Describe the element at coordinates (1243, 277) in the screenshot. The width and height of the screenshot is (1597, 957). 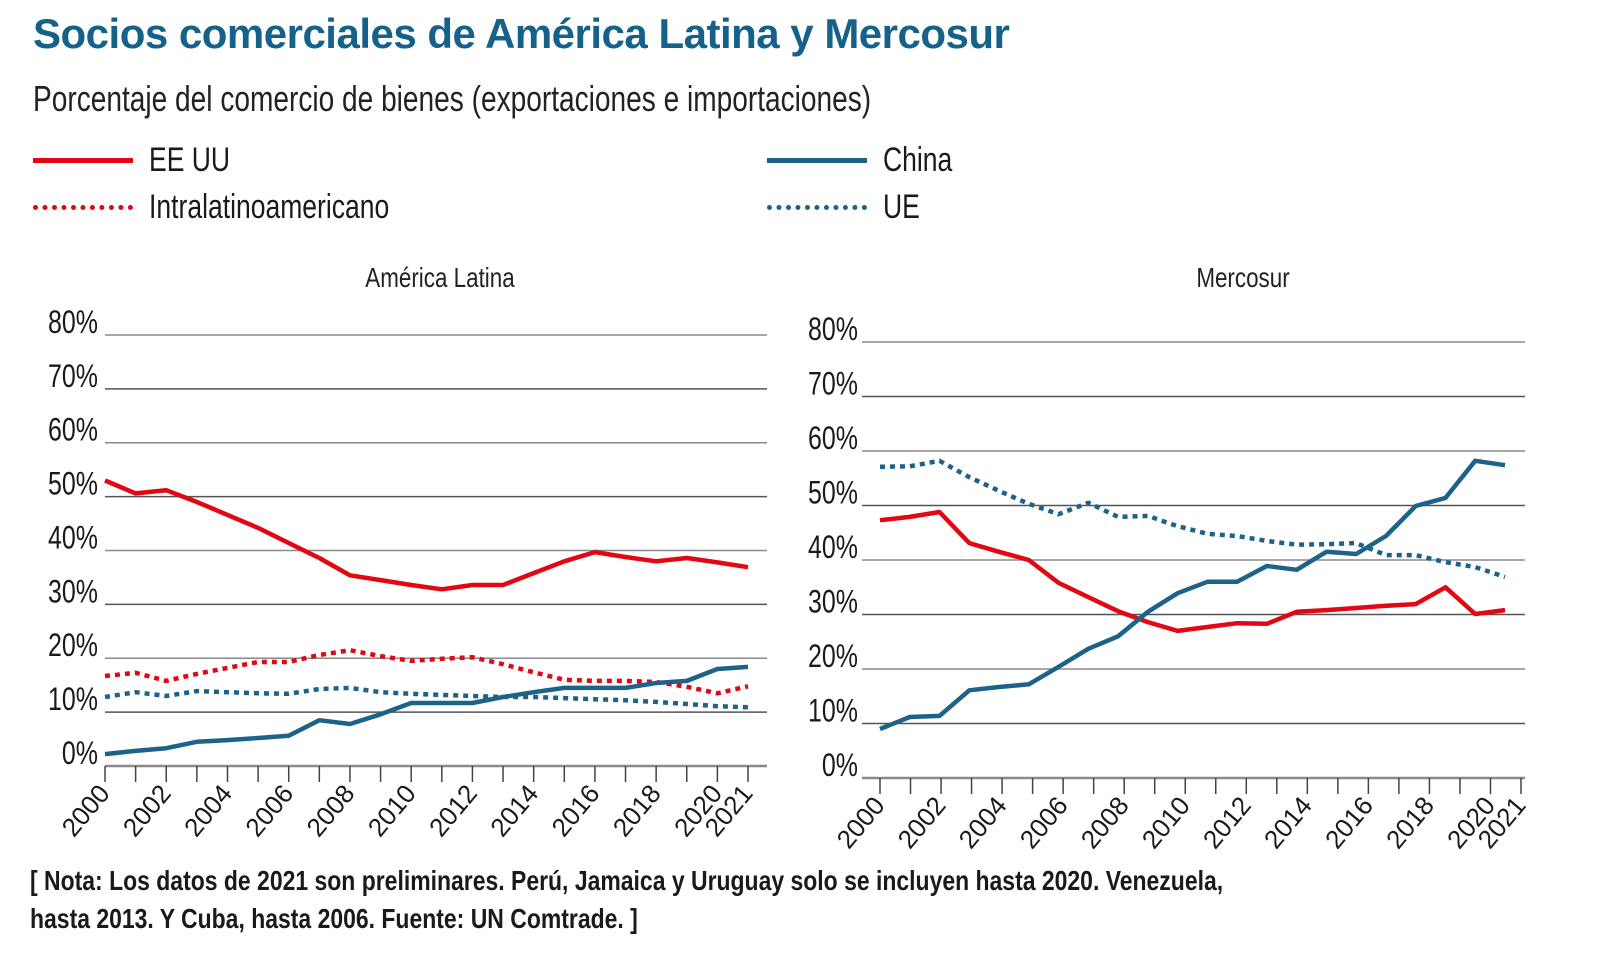
I see `panel-title-mercosur: Mercosur` at that location.